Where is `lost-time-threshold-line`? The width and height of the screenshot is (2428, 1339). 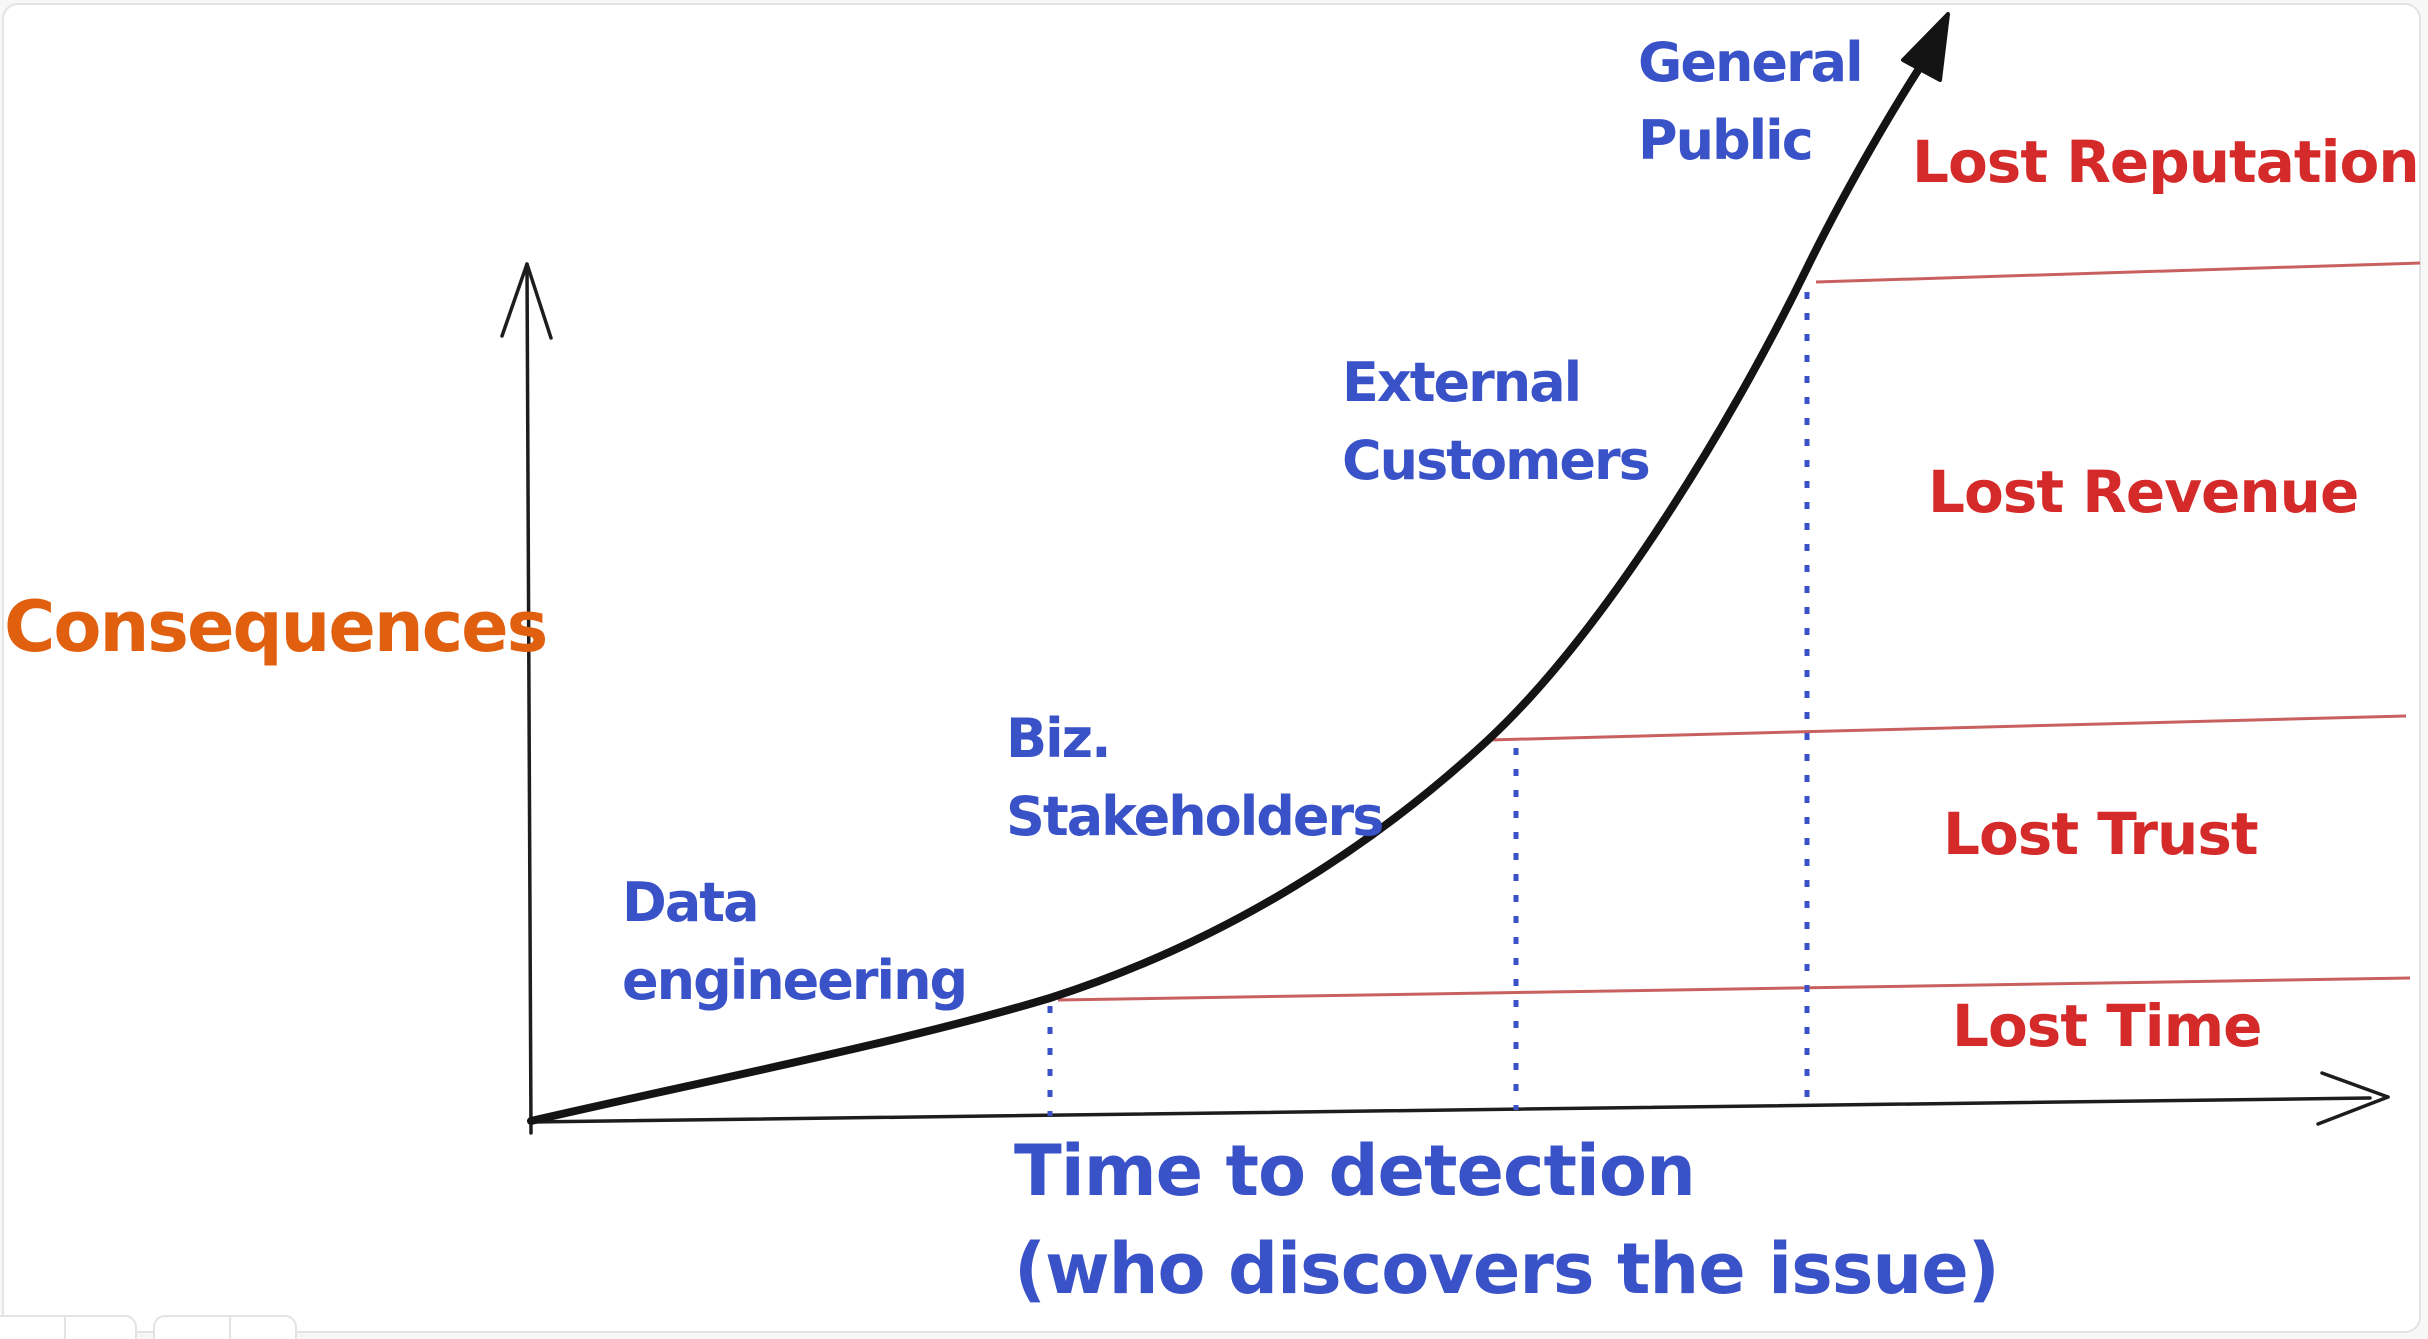
lost-time-threshold-line is located at coordinates (1734, 989).